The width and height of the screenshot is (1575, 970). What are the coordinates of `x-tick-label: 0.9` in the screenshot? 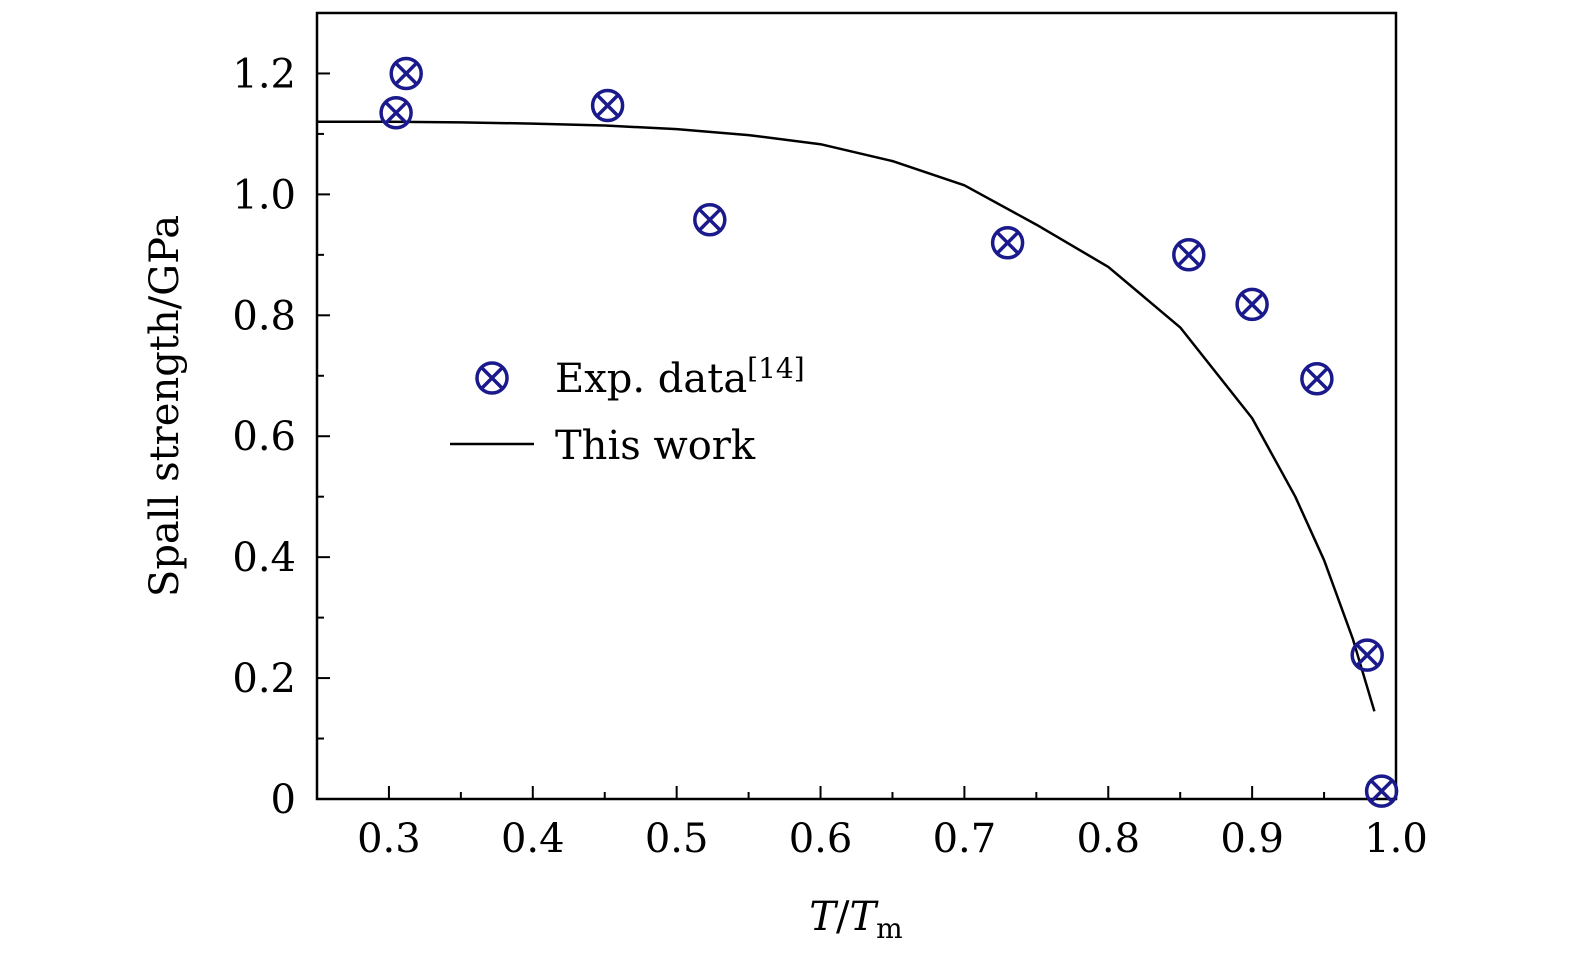 It's located at (1252, 839).